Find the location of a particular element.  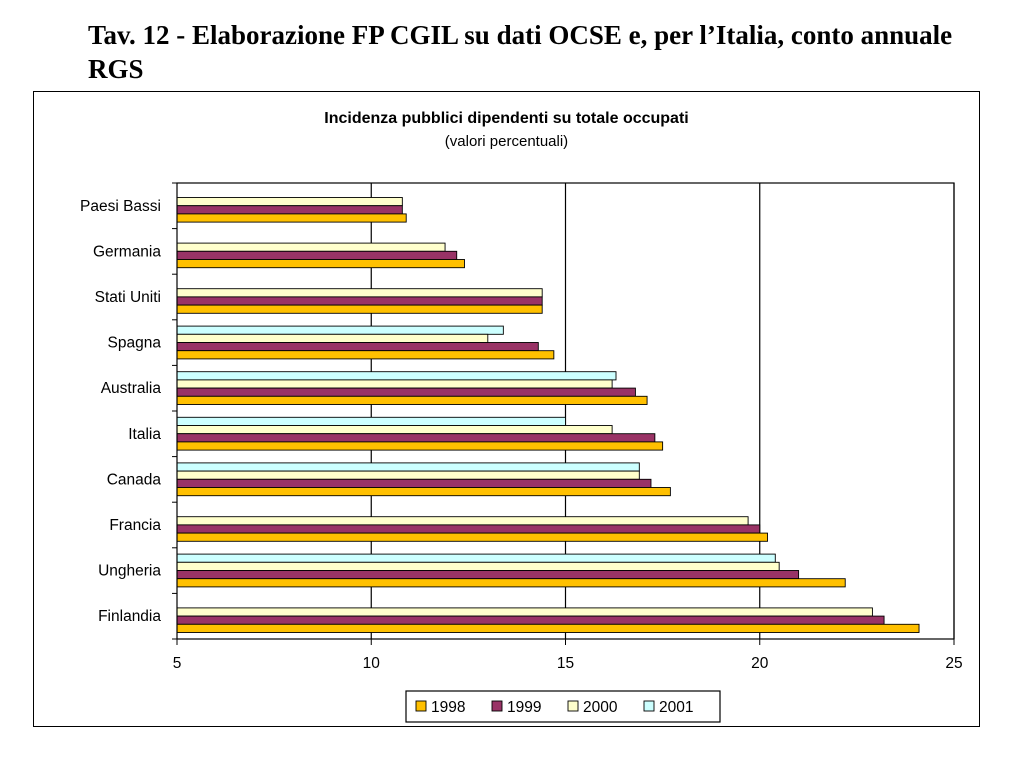

bar-2001-spagna is located at coordinates (340, 330).